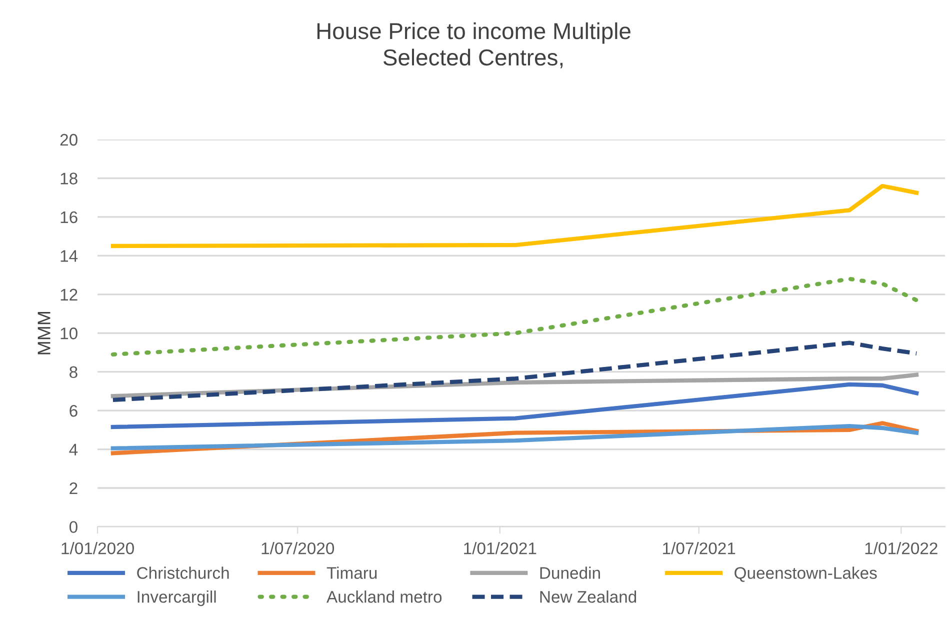  What do you see at coordinates (500, 548) in the screenshot?
I see `x-tick-label: 1/01/2021` at bounding box center [500, 548].